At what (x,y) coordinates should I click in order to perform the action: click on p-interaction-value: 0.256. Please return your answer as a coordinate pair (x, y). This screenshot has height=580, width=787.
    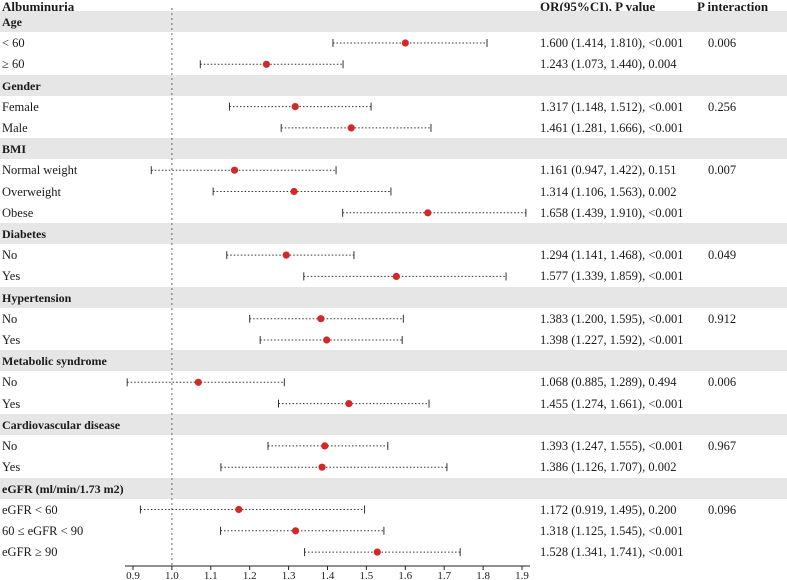
    Looking at the image, I should click on (722, 106).